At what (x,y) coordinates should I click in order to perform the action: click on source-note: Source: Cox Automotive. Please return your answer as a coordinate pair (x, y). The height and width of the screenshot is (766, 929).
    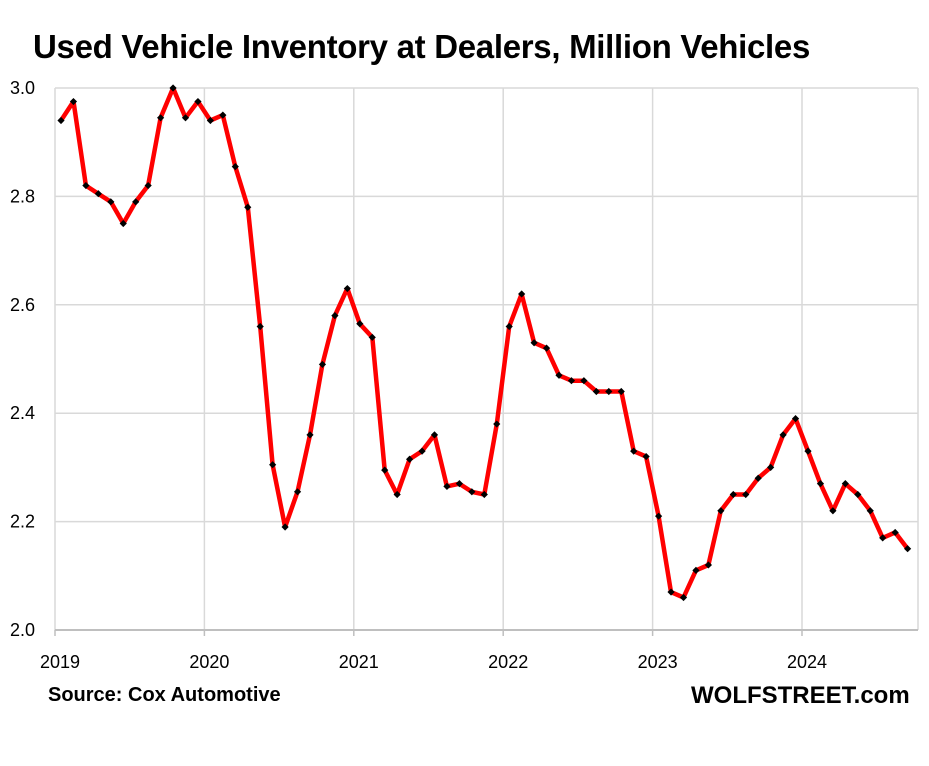
    Looking at the image, I should click on (164, 695).